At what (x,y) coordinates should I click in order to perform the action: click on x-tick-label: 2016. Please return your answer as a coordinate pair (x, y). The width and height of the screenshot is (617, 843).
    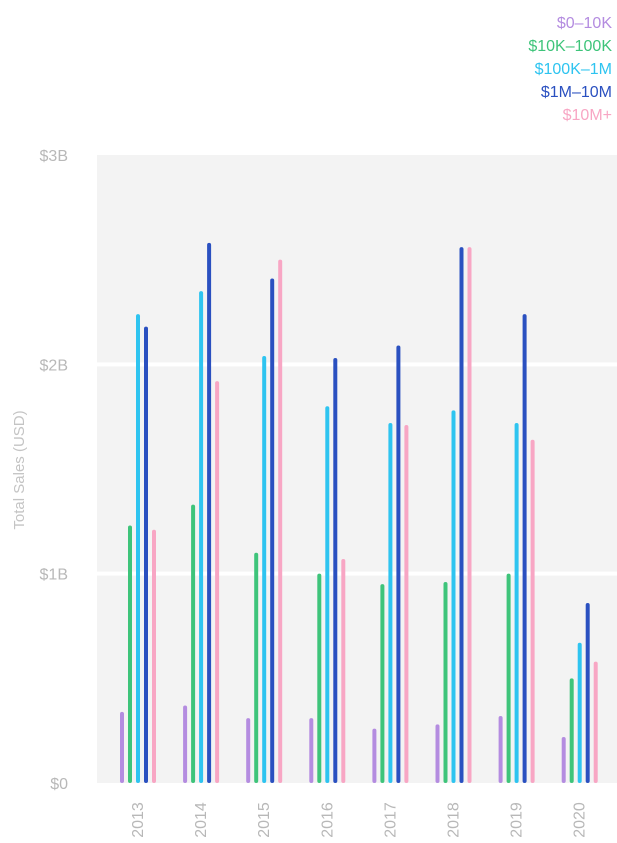
    Looking at the image, I should click on (327, 820).